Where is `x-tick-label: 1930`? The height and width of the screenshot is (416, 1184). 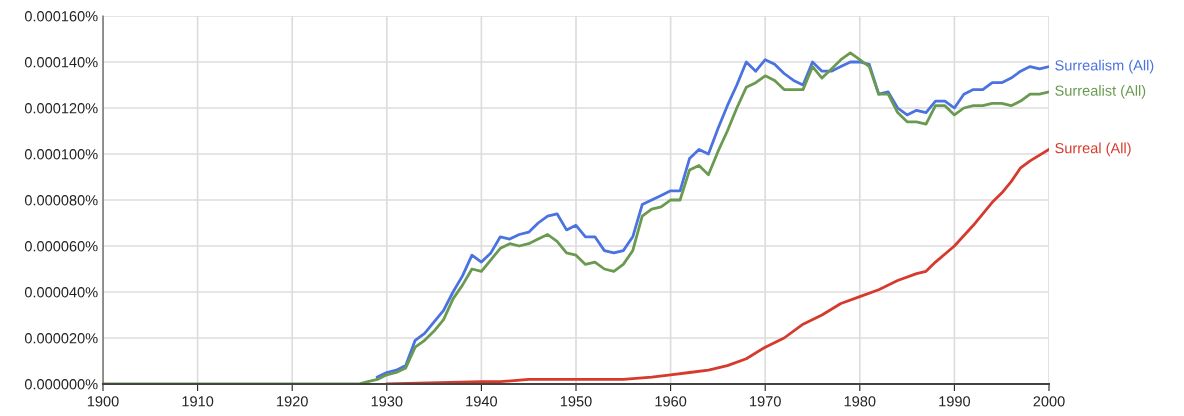 x-tick-label: 1930 is located at coordinates (387, 401).